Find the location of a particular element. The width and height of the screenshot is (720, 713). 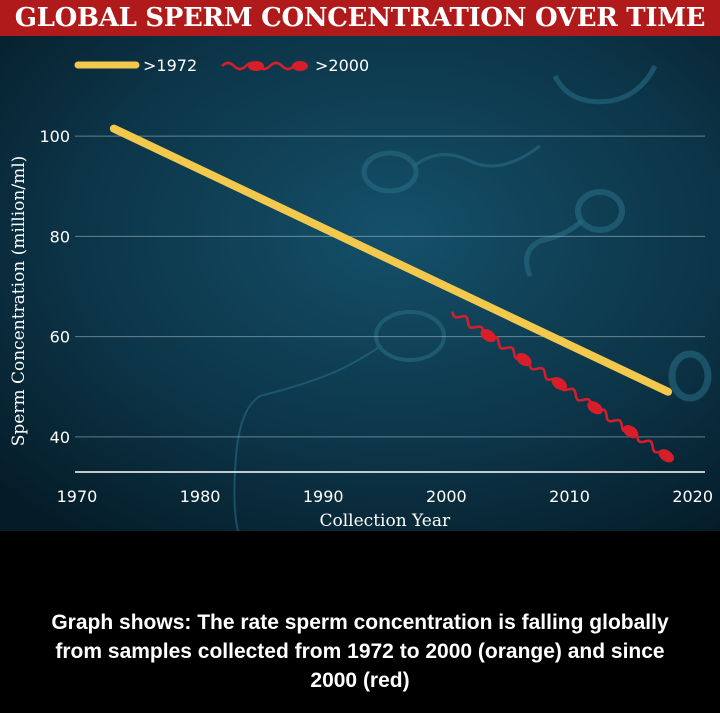

y-tick-label: 80 is located at coordinates (60, 236).